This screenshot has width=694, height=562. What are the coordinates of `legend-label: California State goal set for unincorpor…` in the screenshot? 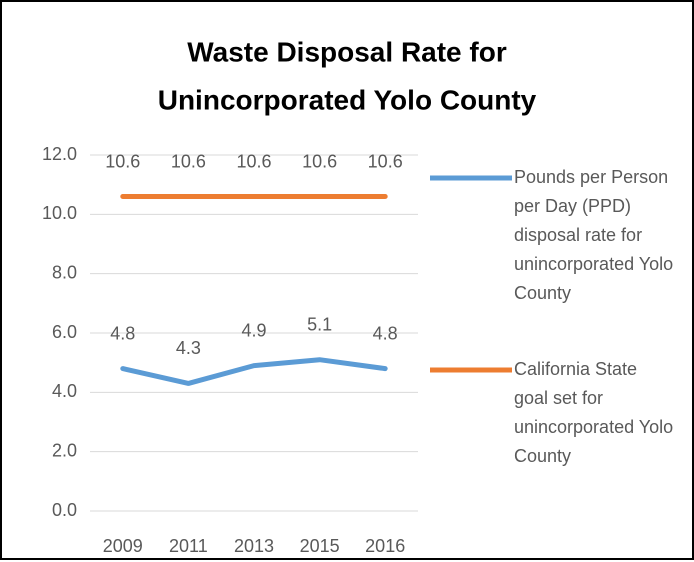 It's located at (594, 412).